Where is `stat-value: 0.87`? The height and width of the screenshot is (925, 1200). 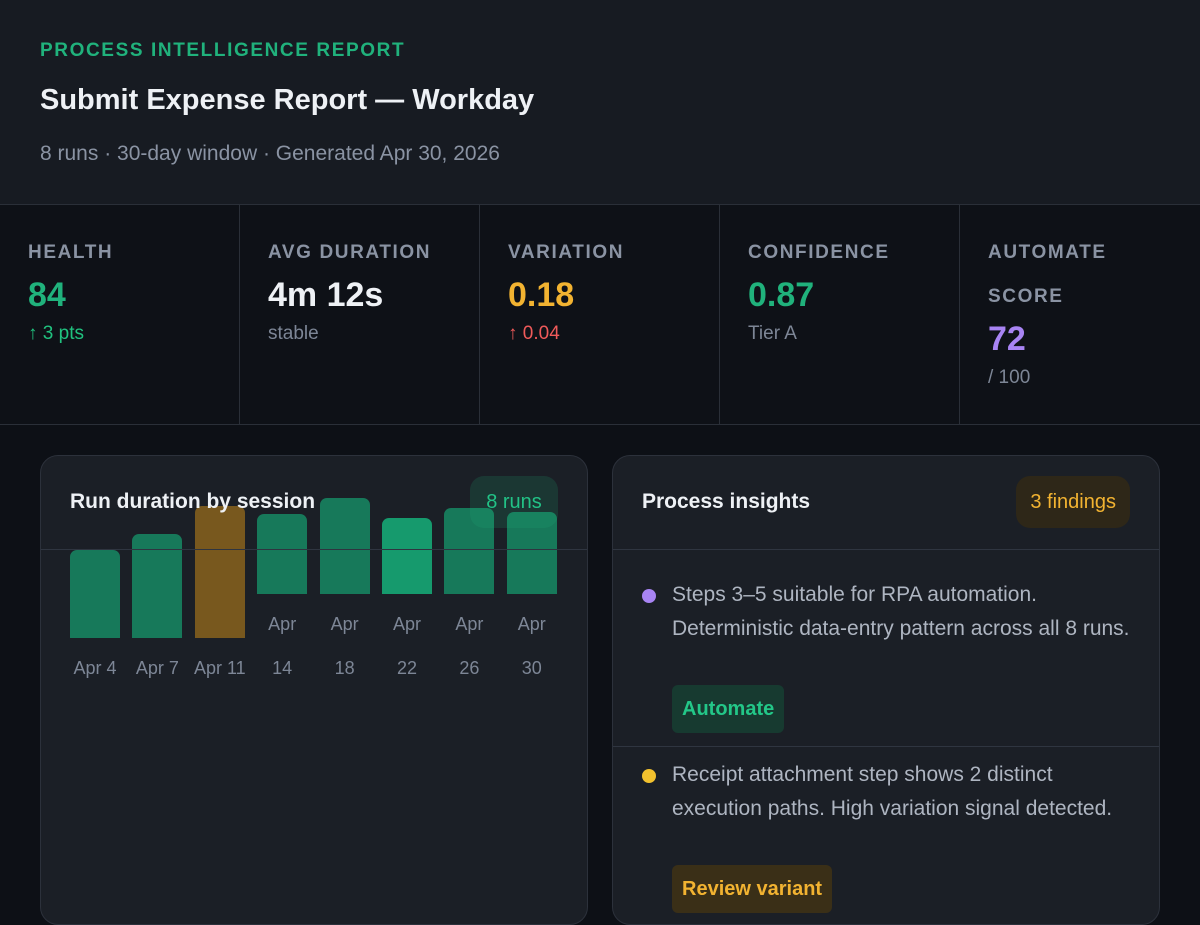 stat-value: 0.87 is located at coordinates (781, 295).